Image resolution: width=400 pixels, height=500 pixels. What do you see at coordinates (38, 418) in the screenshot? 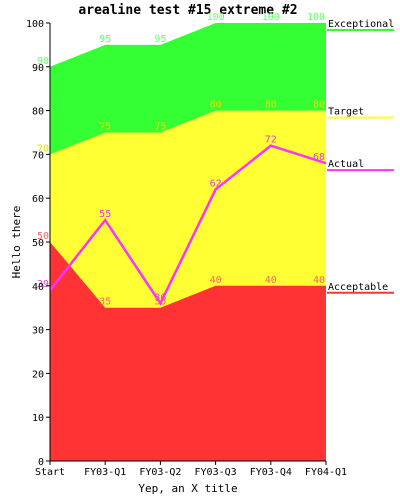
I see `y-tick-label: 10` at bounding box center [38, 418].